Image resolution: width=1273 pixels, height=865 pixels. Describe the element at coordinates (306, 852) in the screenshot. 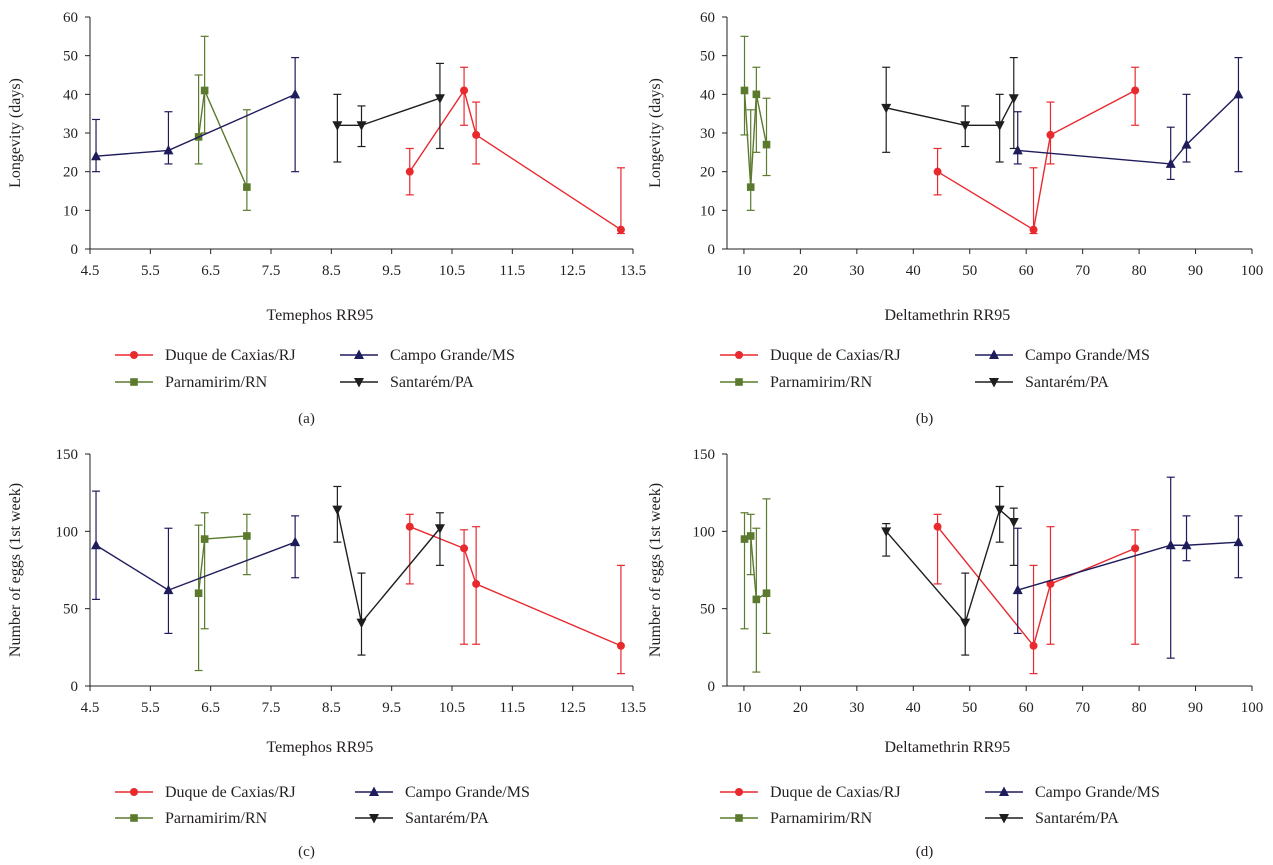

I see `panel-label: (c)` at that location.